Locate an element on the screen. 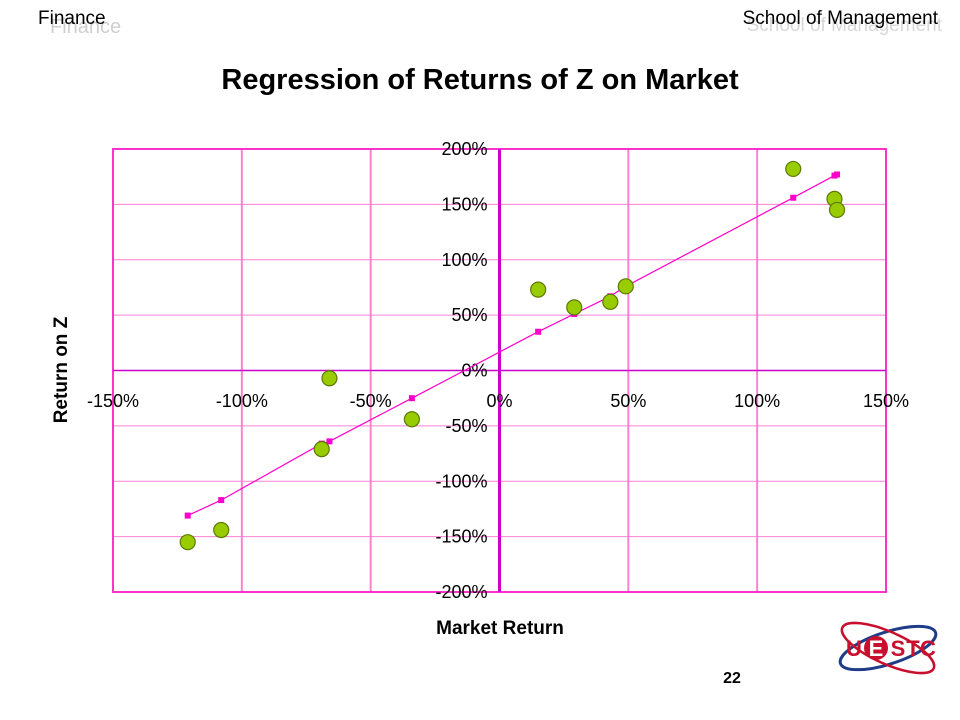  x-tick-label: 100% is located at coordinates (757, 401).